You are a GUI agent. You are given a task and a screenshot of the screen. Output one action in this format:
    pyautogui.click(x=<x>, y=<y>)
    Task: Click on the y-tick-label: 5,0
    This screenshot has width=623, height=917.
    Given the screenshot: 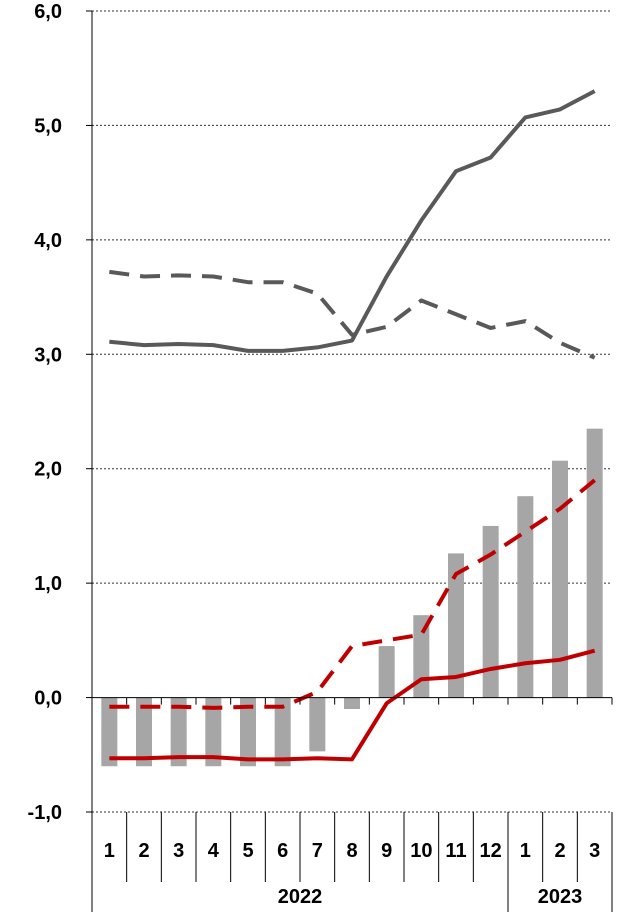 What is the action you would take?
    pyautogui.click(x=48, y=126)
    